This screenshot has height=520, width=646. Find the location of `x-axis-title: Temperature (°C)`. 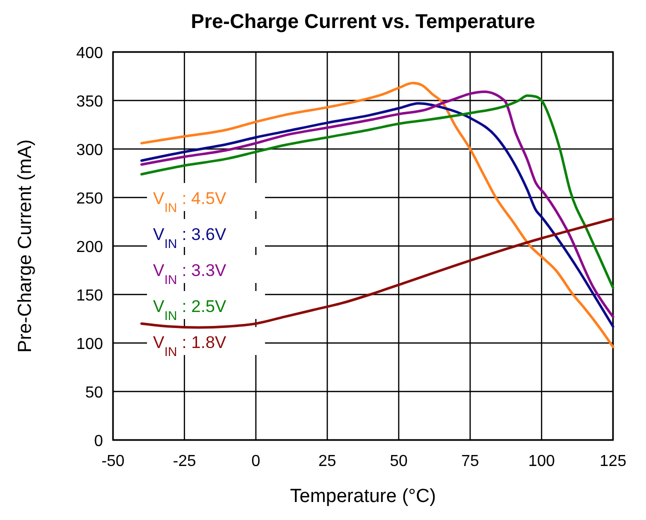

x-axis-title: Temperature (°C) is located at coordinates (363, 496).